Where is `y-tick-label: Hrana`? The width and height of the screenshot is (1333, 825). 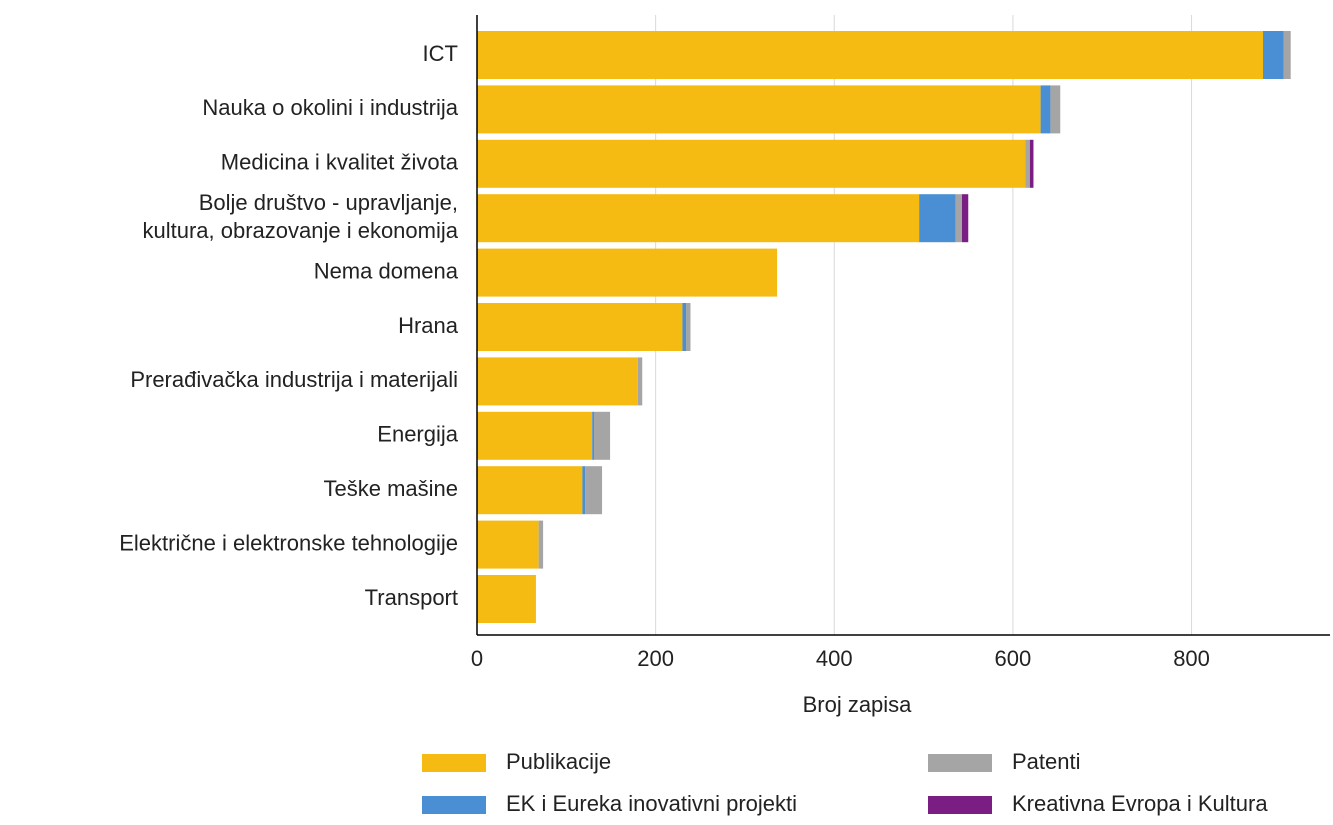
y-tick-label: Hrana is located at coordinates (428, 325).